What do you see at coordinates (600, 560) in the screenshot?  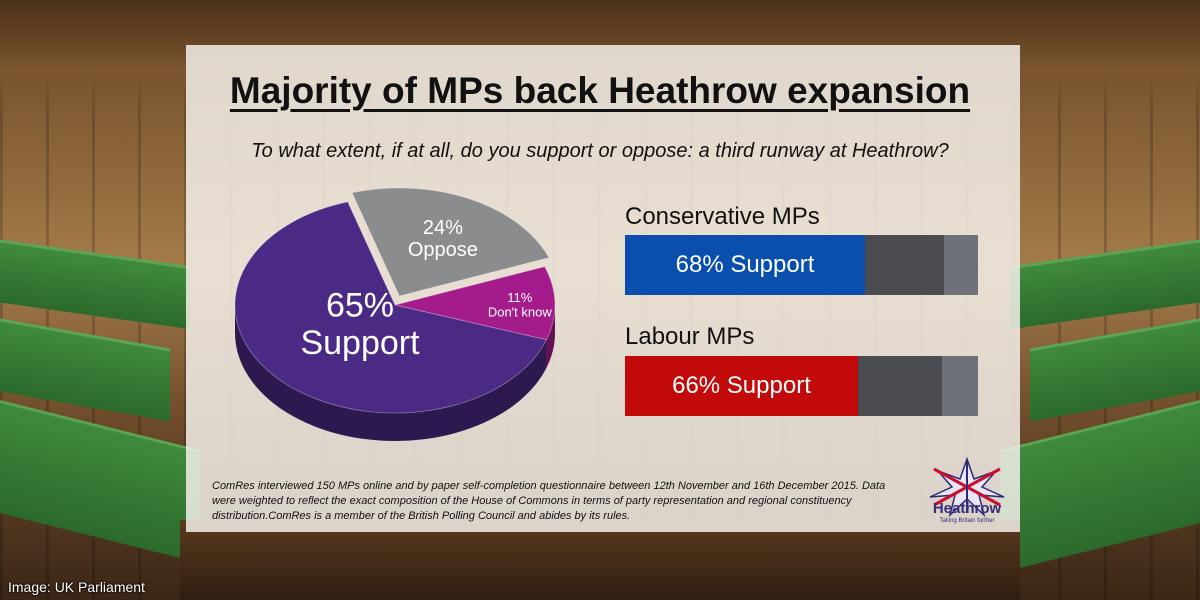 I see `chamber-floor` at bounding box center [600, 560].